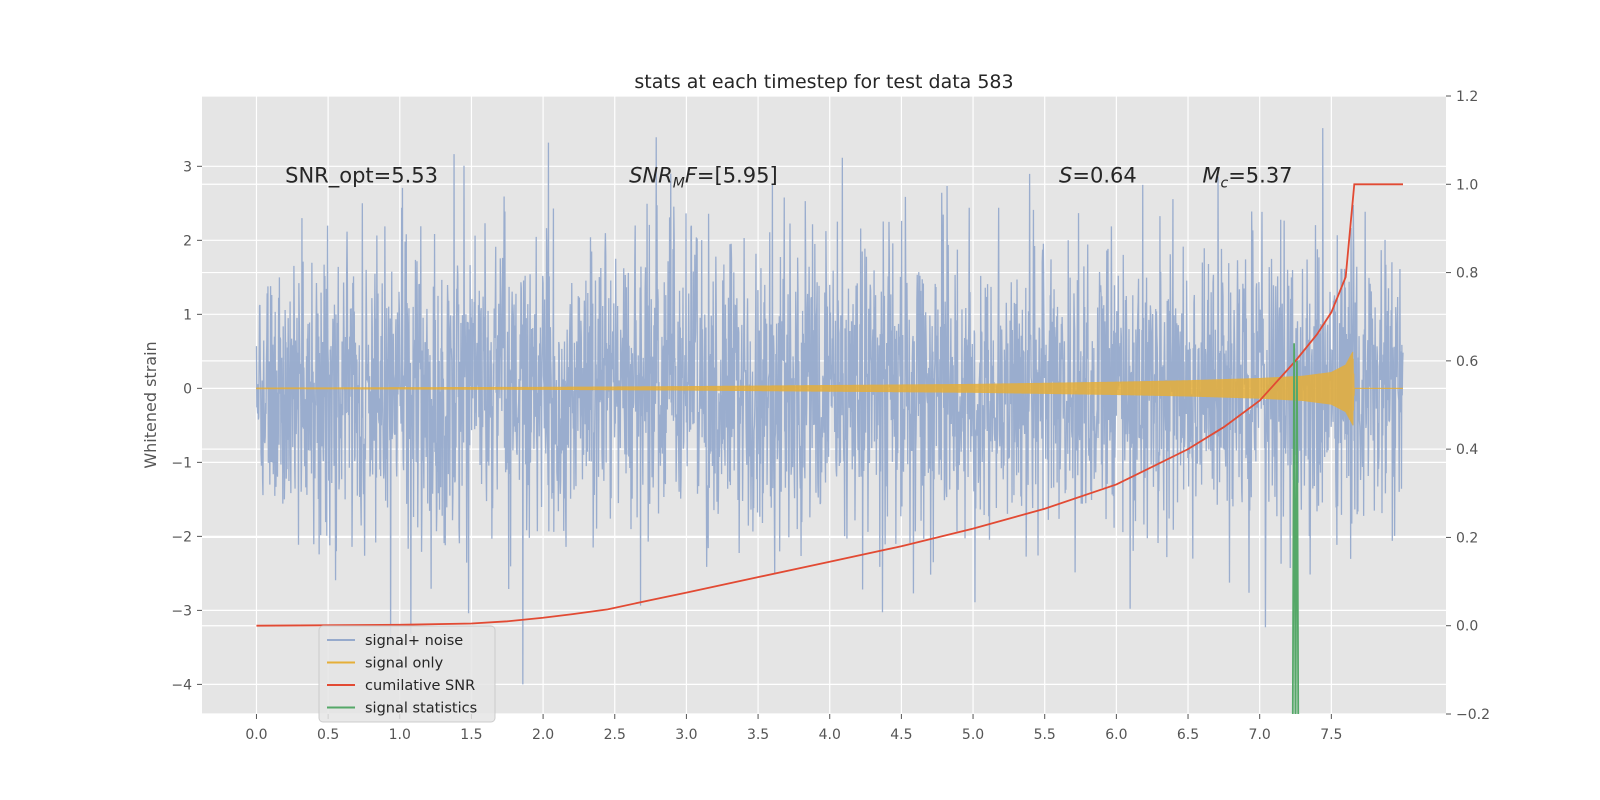  Describe the element at coordinates (543, 735) in the screenshot. I see `x-tick-label: 2.0` at that location.